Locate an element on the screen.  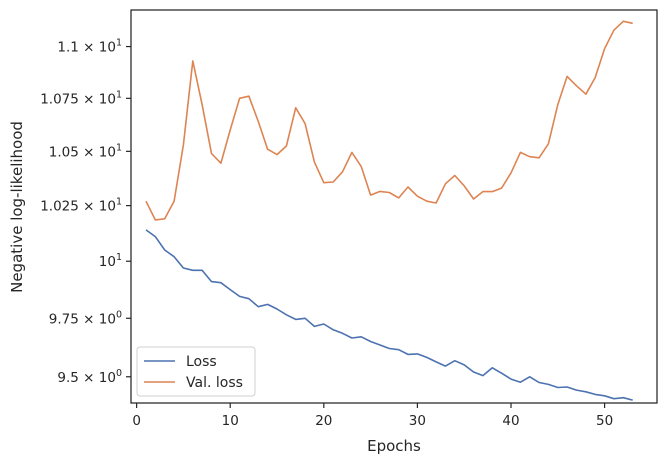
x-tick-label: 50 is located at coordinates (604, 421).